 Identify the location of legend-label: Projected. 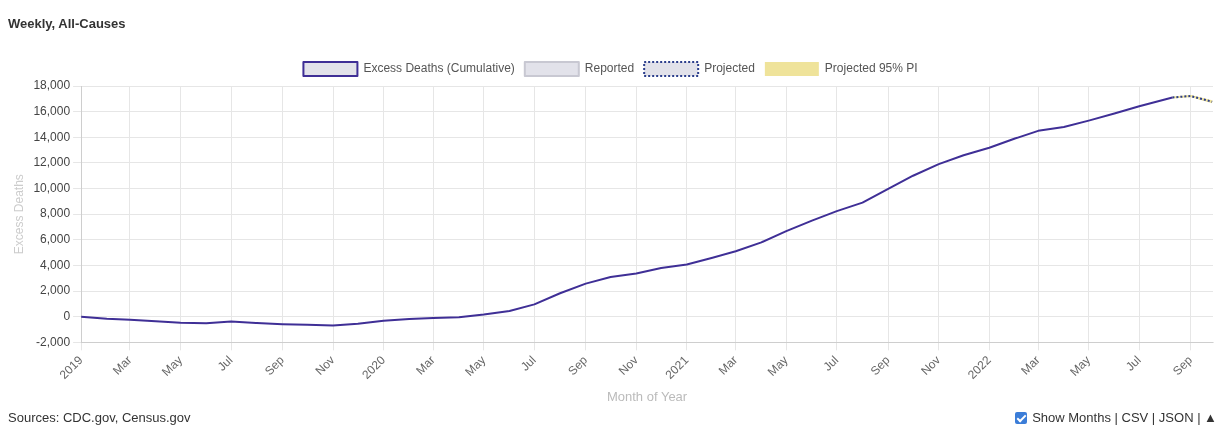
(729, 68).